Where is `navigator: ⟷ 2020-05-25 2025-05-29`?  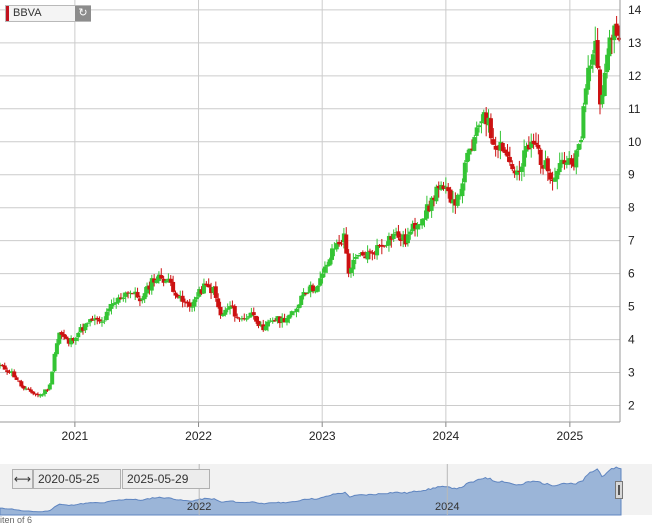 navigator: ⟷ 2020-05-25 2025-05-29 is located at coordinates (326, 492).